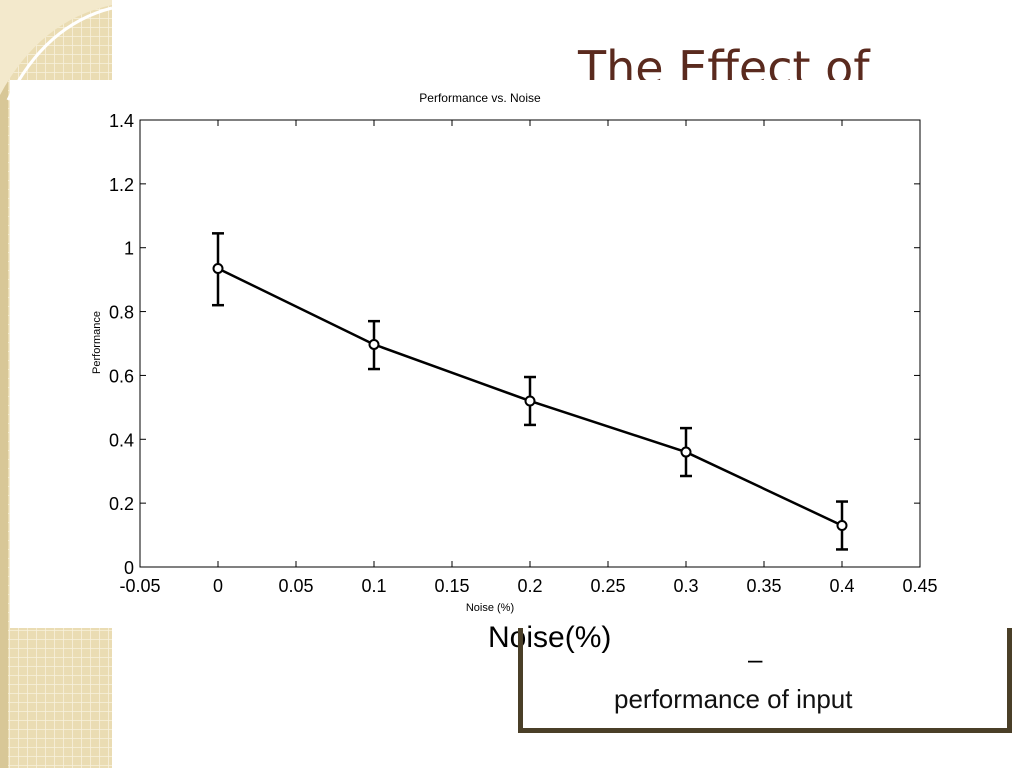  What do you see at coordinates (4, 384) in the screenshot?
I see `left-dark-edge` at bounding box center [4, 384].